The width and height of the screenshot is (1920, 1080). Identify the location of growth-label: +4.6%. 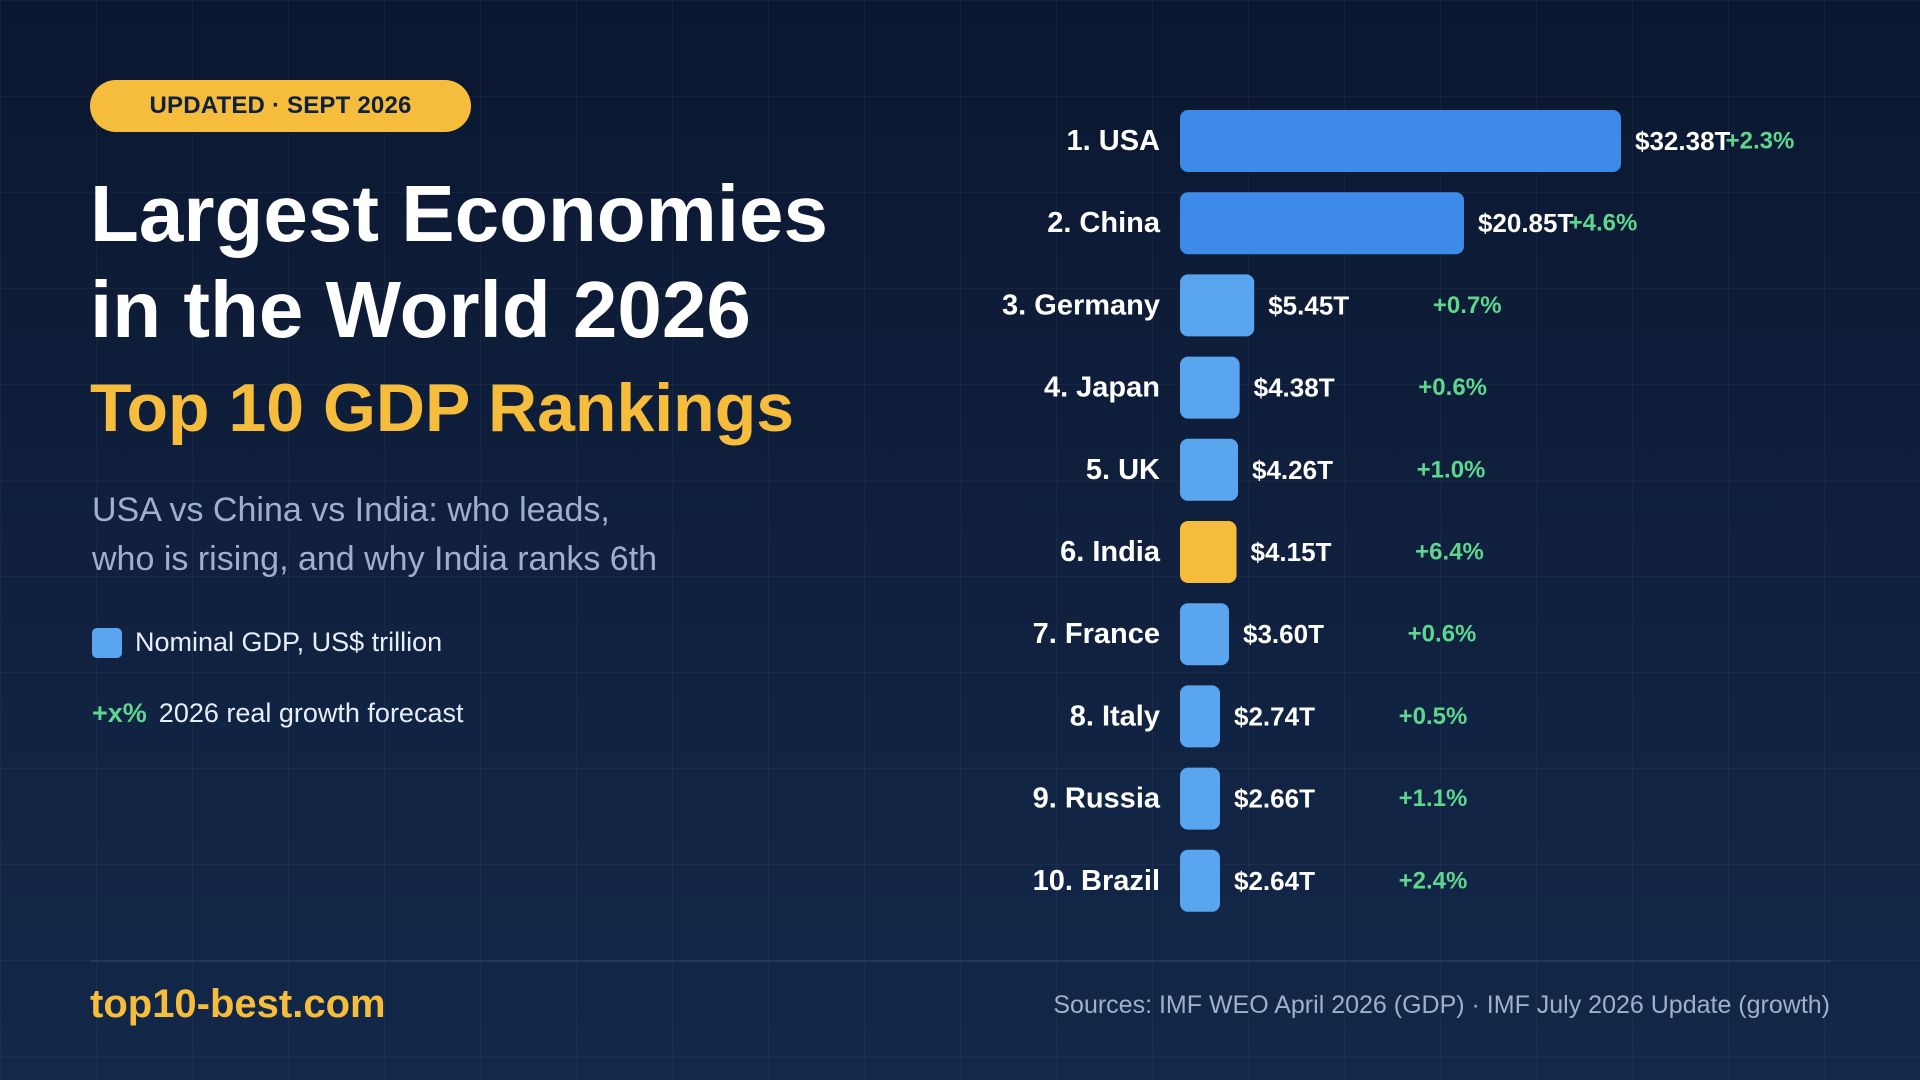
(1603, 223).